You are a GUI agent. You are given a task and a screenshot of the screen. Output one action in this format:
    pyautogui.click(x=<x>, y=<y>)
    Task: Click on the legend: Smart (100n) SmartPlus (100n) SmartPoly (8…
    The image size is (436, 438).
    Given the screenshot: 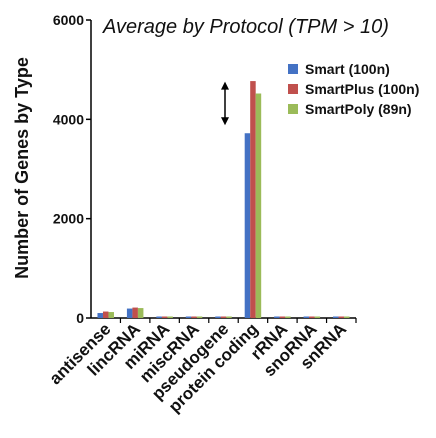 What is the action you would take?
    pyautogui.click(x=353, y=89)
    